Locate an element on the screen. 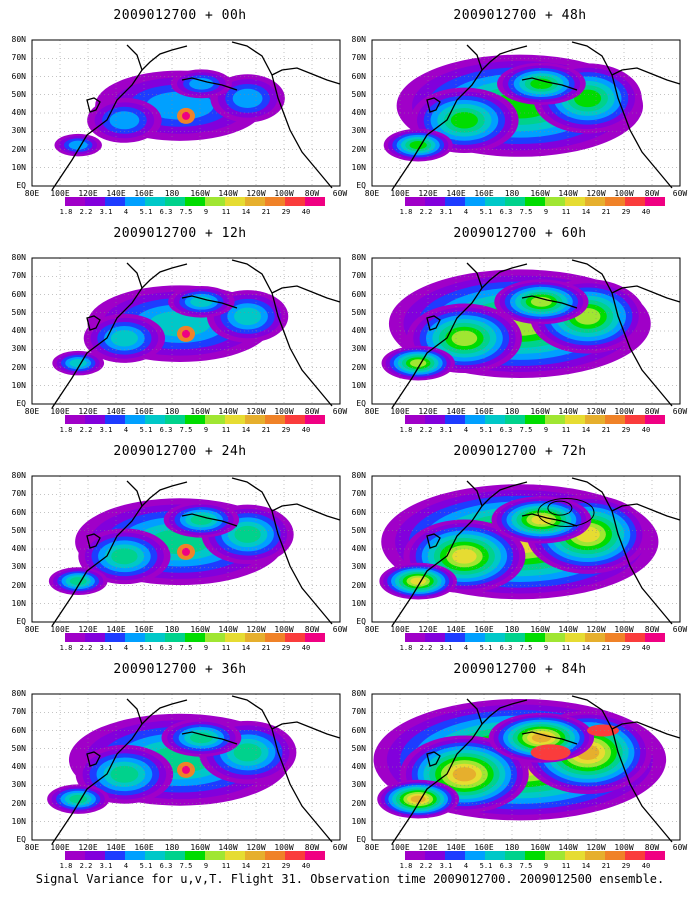 This screenshot has height=900, width=700. lon-label: 120E is located at coordinates (88, 411).